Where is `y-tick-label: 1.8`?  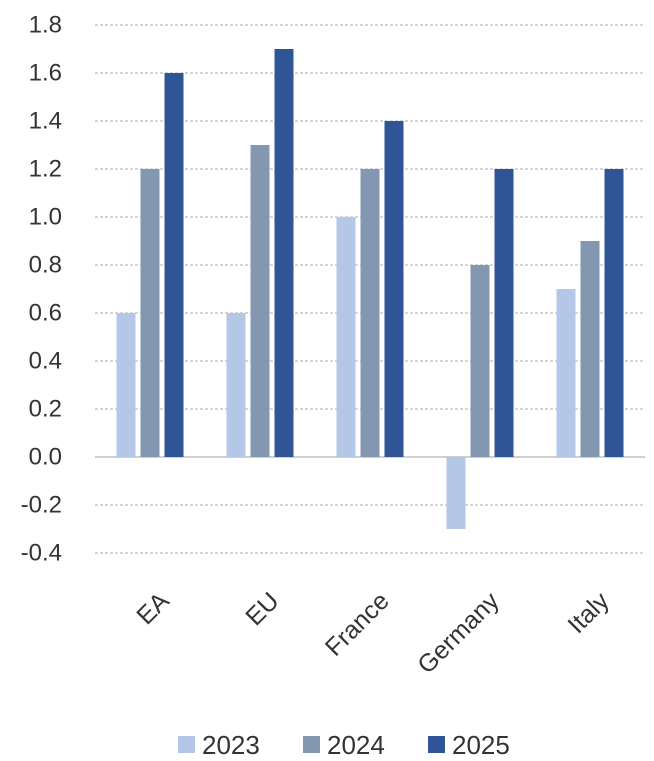
y-tick-label: 1.8 is located at coordinates (45, 25).